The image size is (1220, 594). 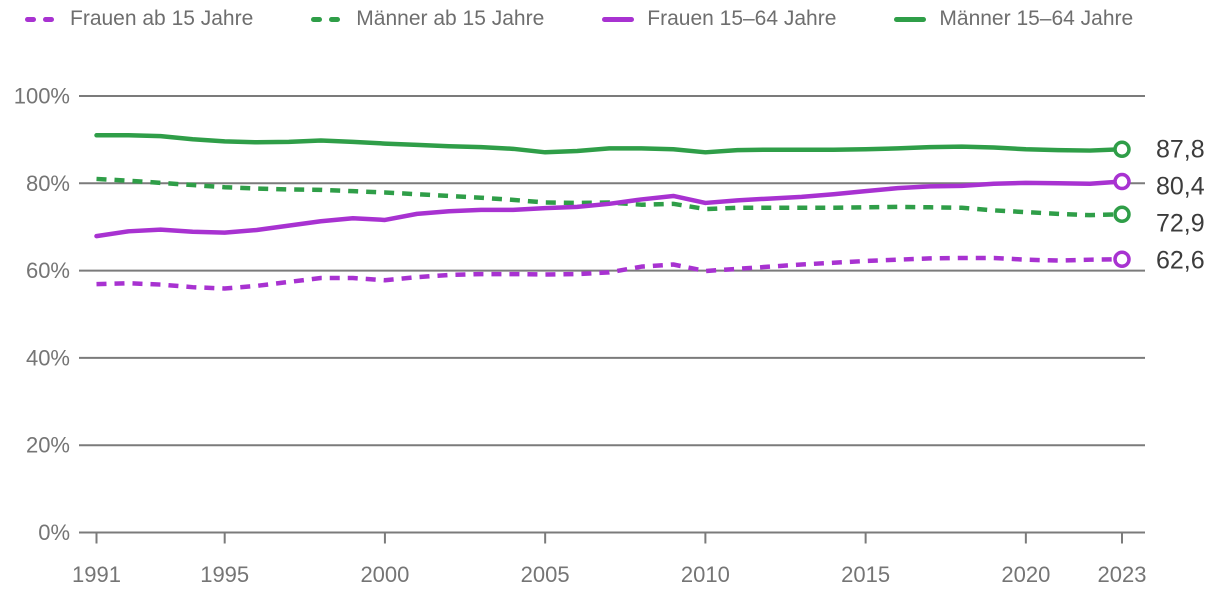 I want to click on x-axis-label-2020: 2020, so click(x=1025, y=574).